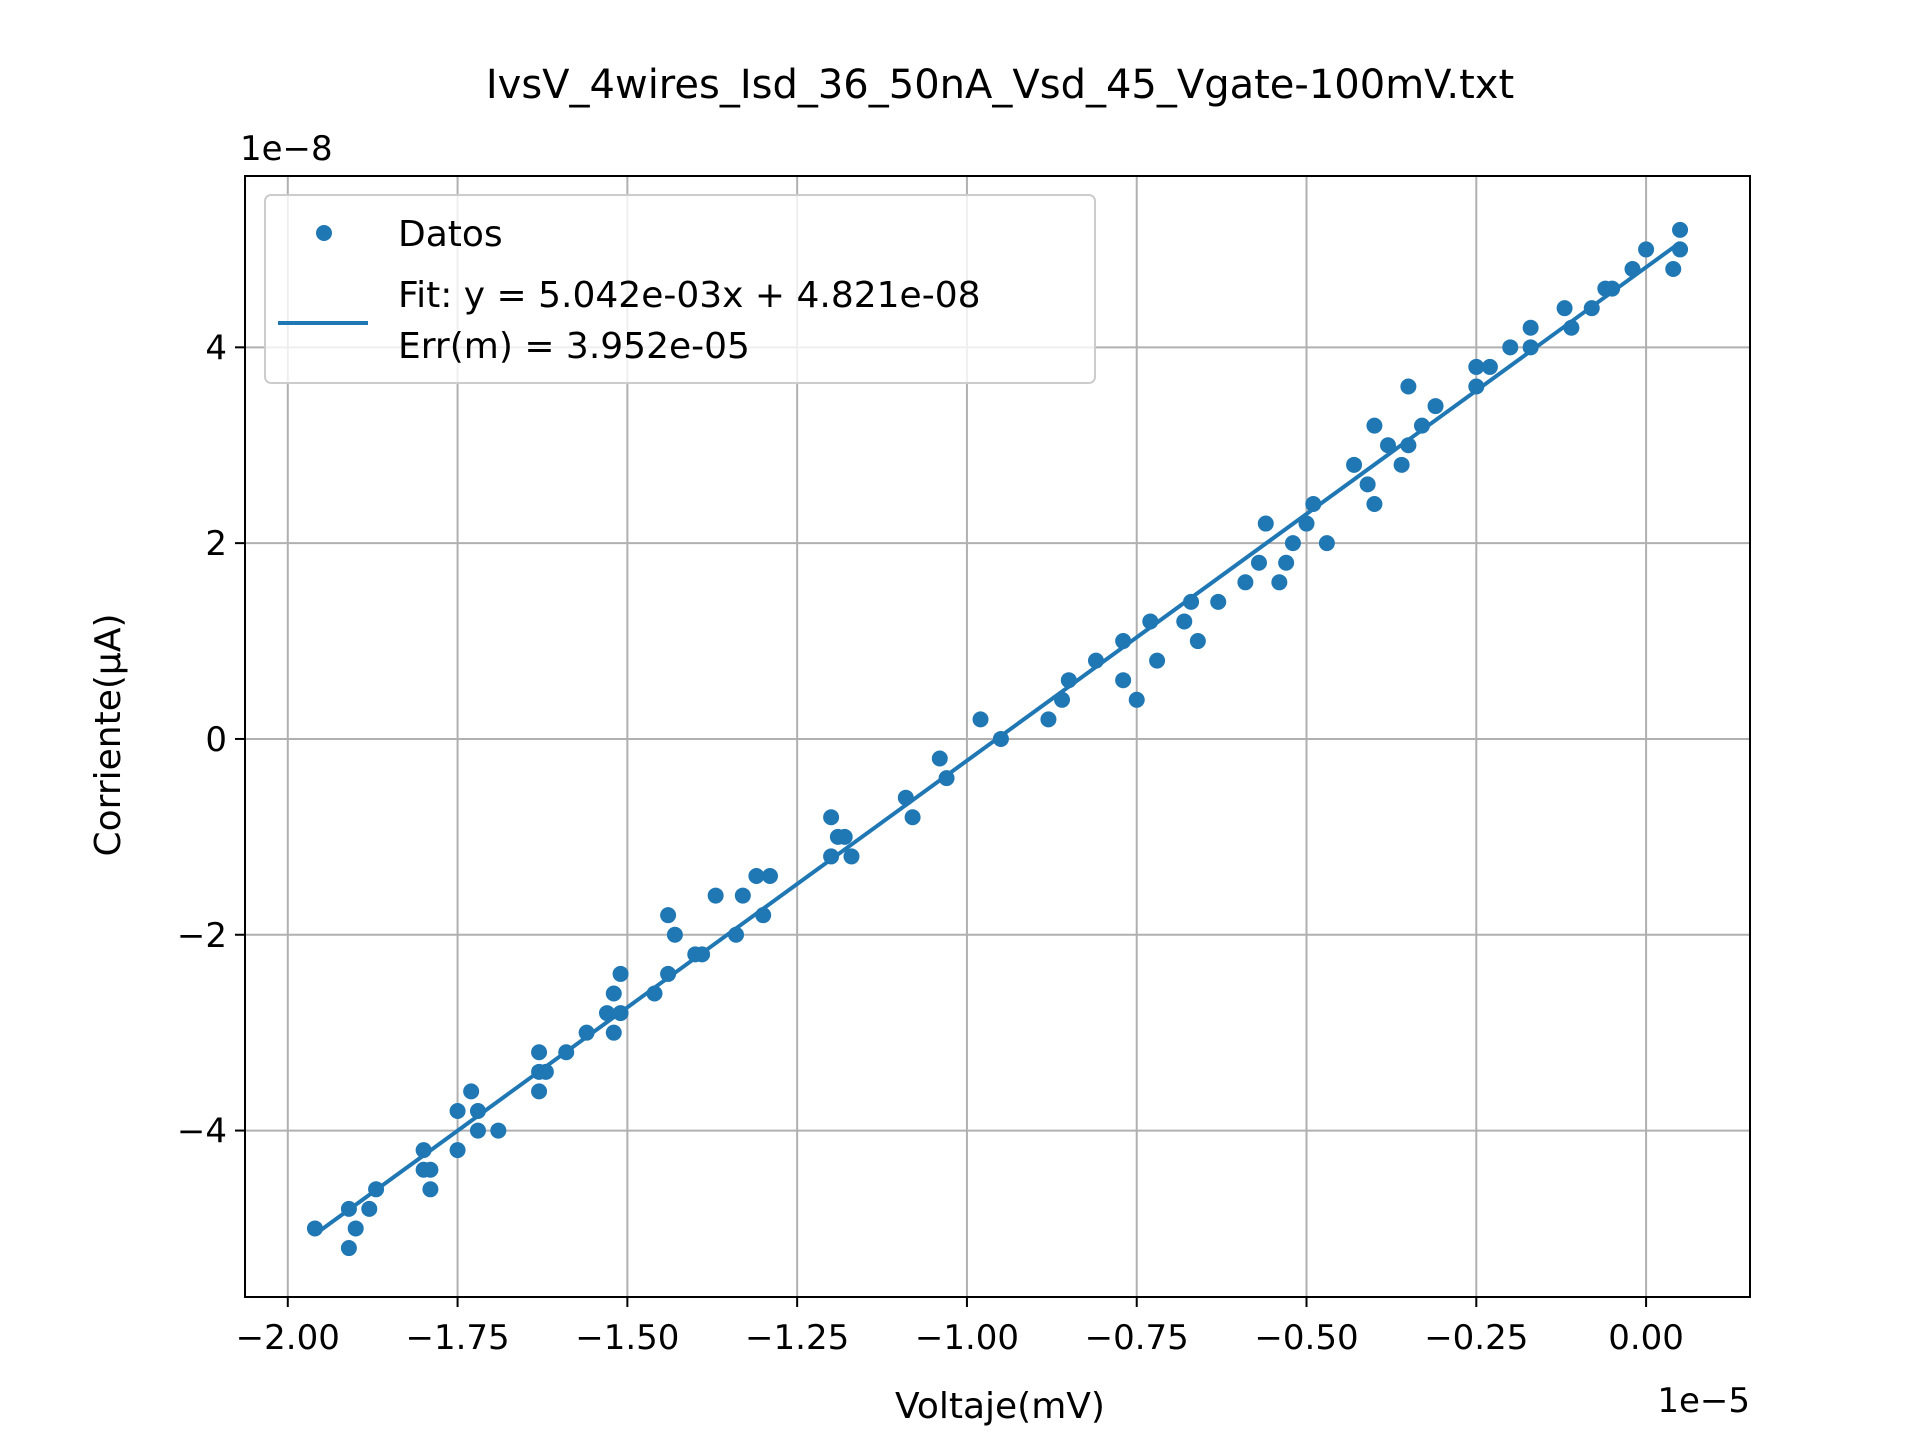 This screenshot has height=1440, width=1920. I want to click on x-axis-label: Voltaje(mV), so click(1000, 1406).